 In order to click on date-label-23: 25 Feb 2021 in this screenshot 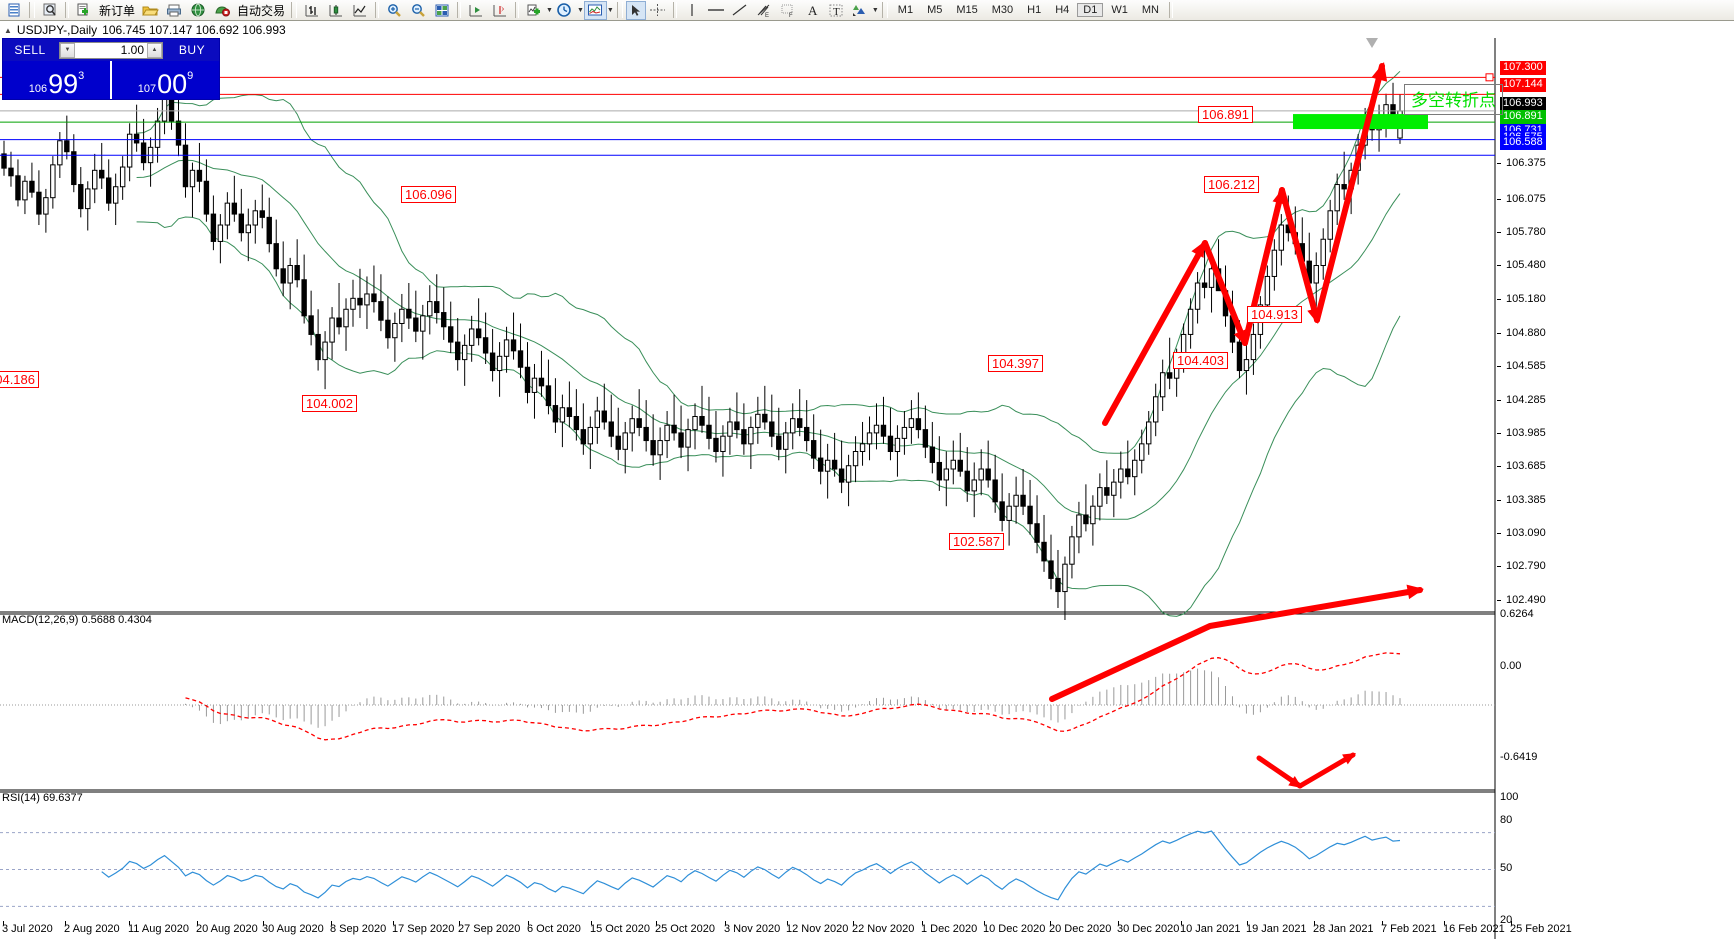, I will do `click(1541, 929)`.